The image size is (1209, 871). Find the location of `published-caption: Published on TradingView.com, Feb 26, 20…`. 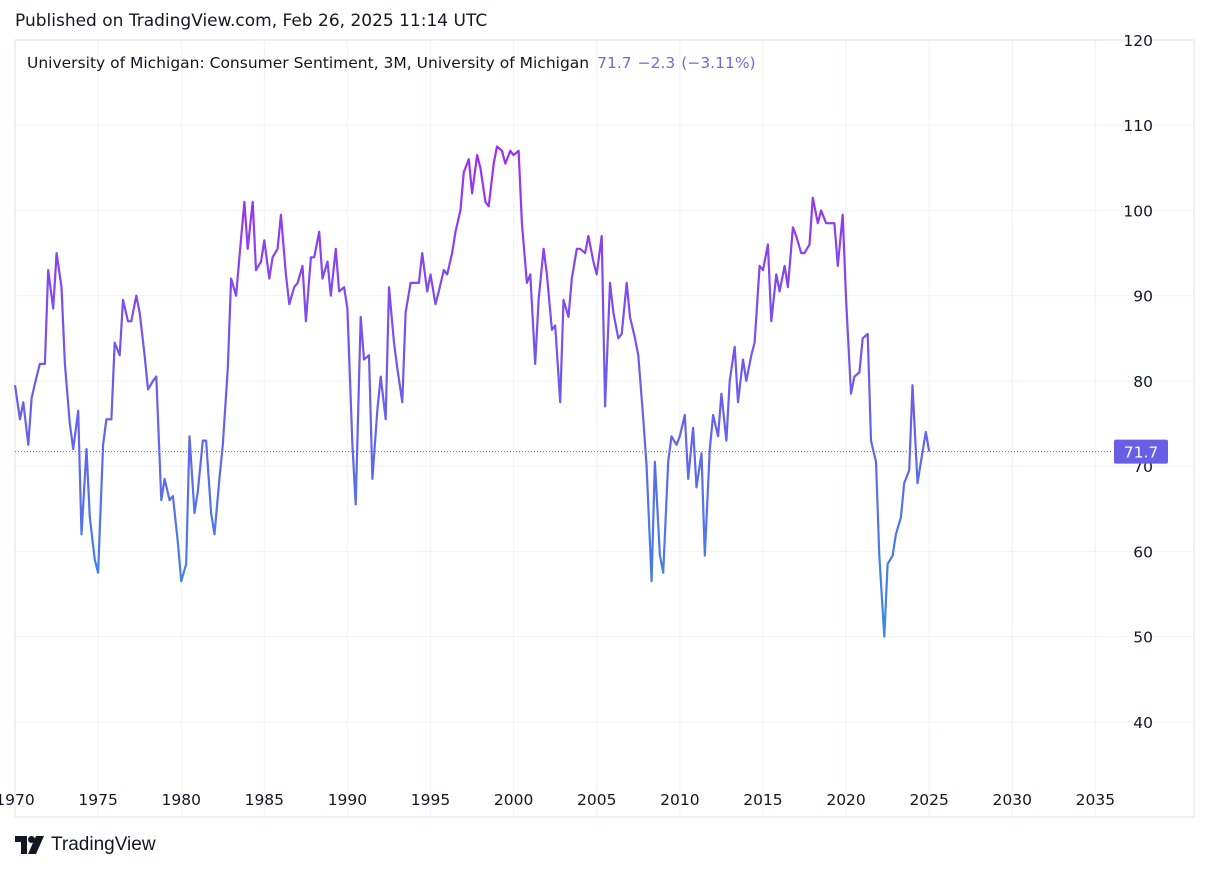

published-caption: Published on TradingView.com, Feb 26, 20… is located at coordinates (251, 21).